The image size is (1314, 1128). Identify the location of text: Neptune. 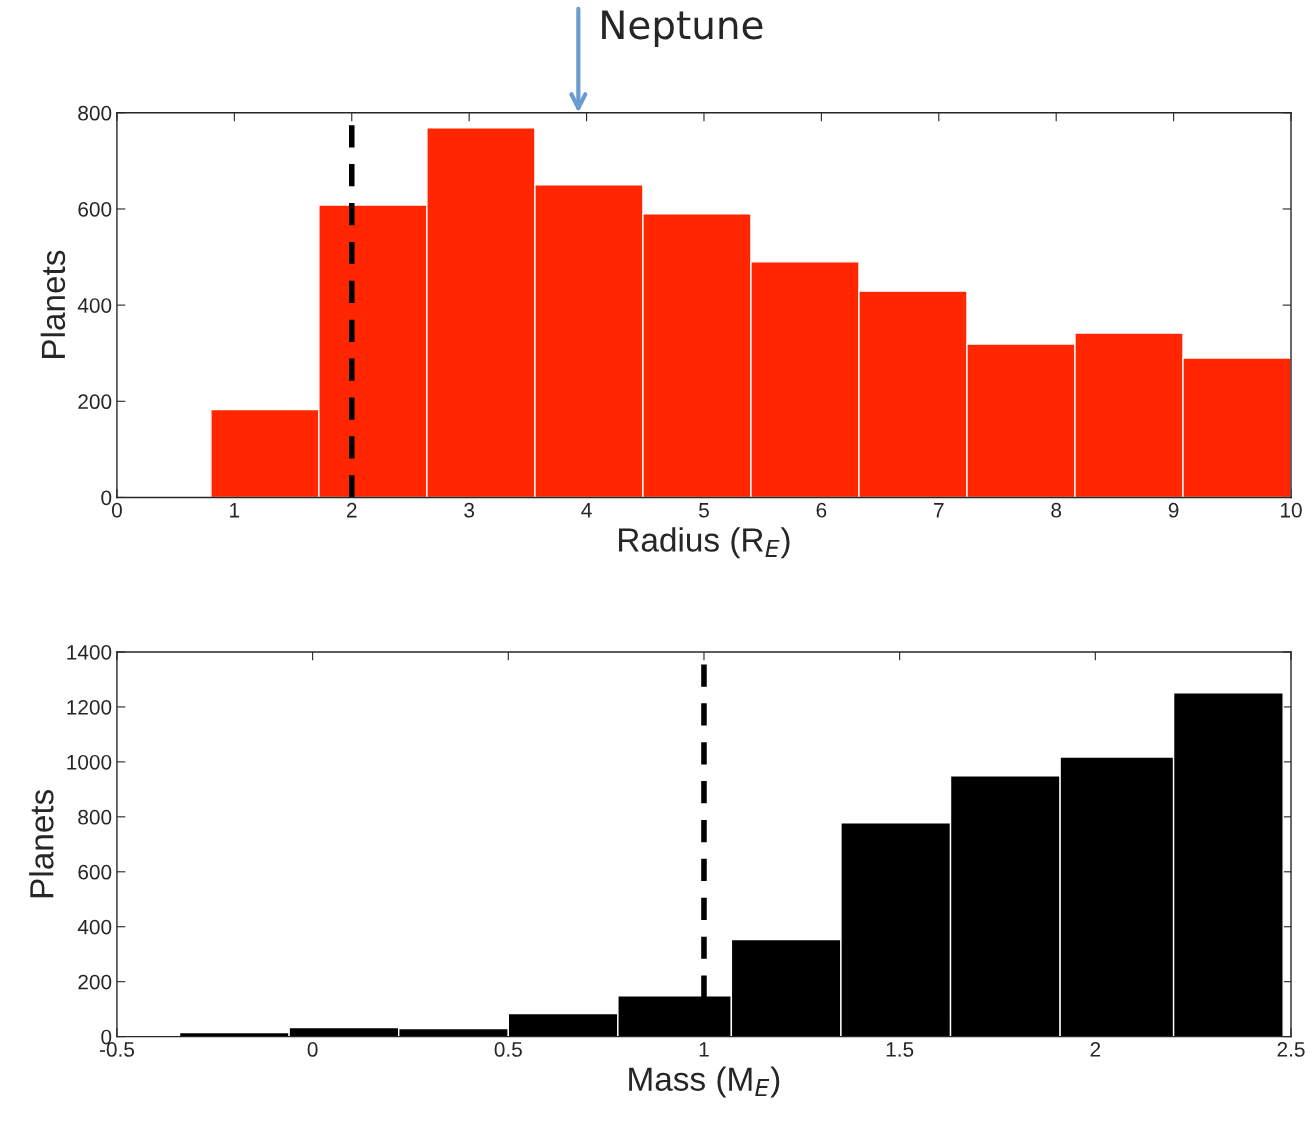
(682, 28).